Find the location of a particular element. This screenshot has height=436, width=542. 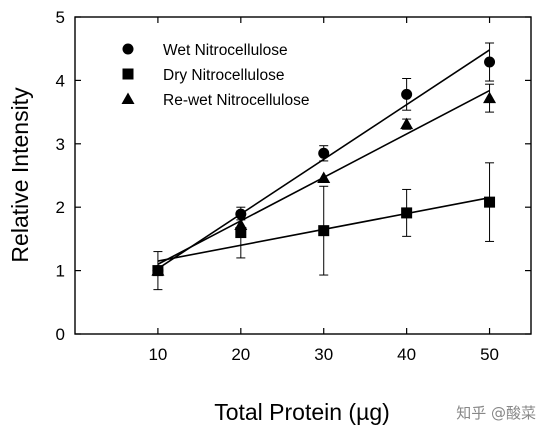

y-tick-label: 5 is located at coordinates (60, 17).